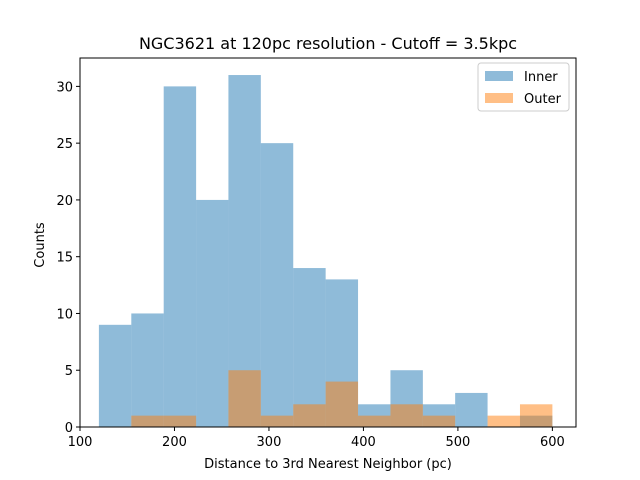  What do you see at coordinates (363, 442) in the screenshot?
I see `x-tick-label: 400` at bounding box center [363, 442].